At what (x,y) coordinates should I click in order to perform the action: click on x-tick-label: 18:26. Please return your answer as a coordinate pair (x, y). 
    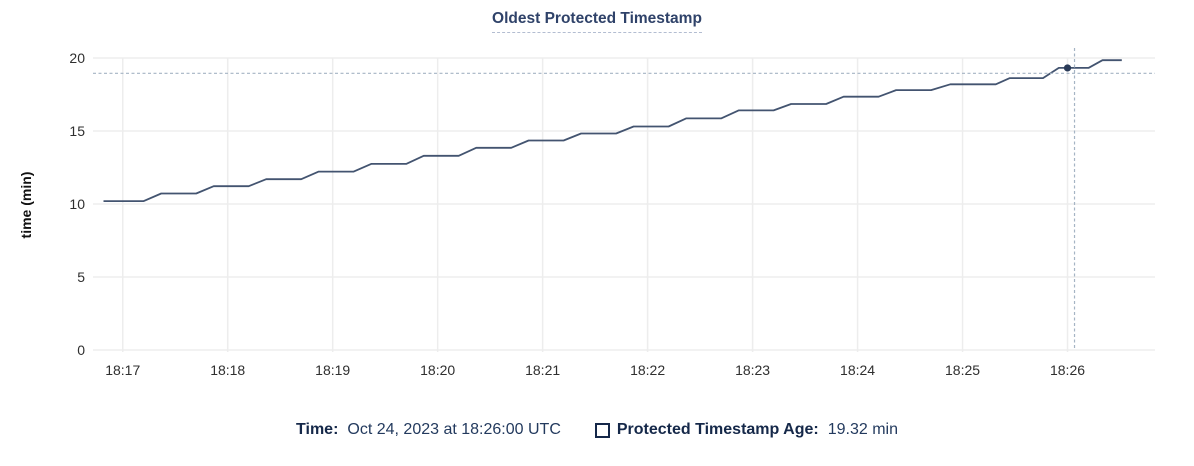
    Looking at the image, I should click on (1067, 370).